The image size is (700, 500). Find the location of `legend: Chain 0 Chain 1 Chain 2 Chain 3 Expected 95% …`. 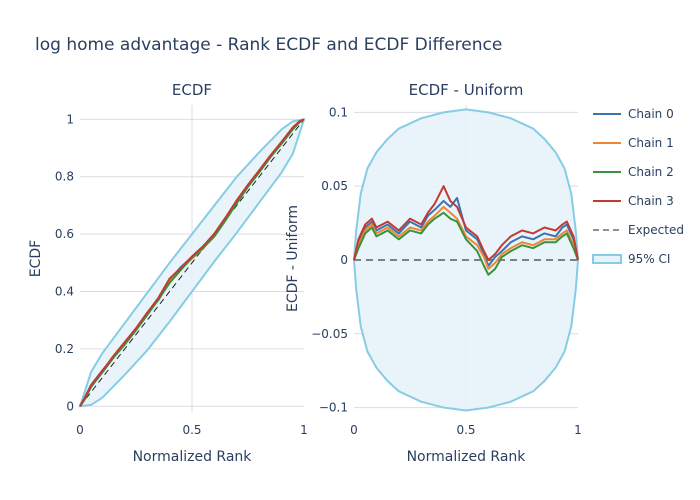

legend: Chain 0 Chain 1 Chain 2 Chain 3 Expected 95% … is located at coordinates (638, 186).